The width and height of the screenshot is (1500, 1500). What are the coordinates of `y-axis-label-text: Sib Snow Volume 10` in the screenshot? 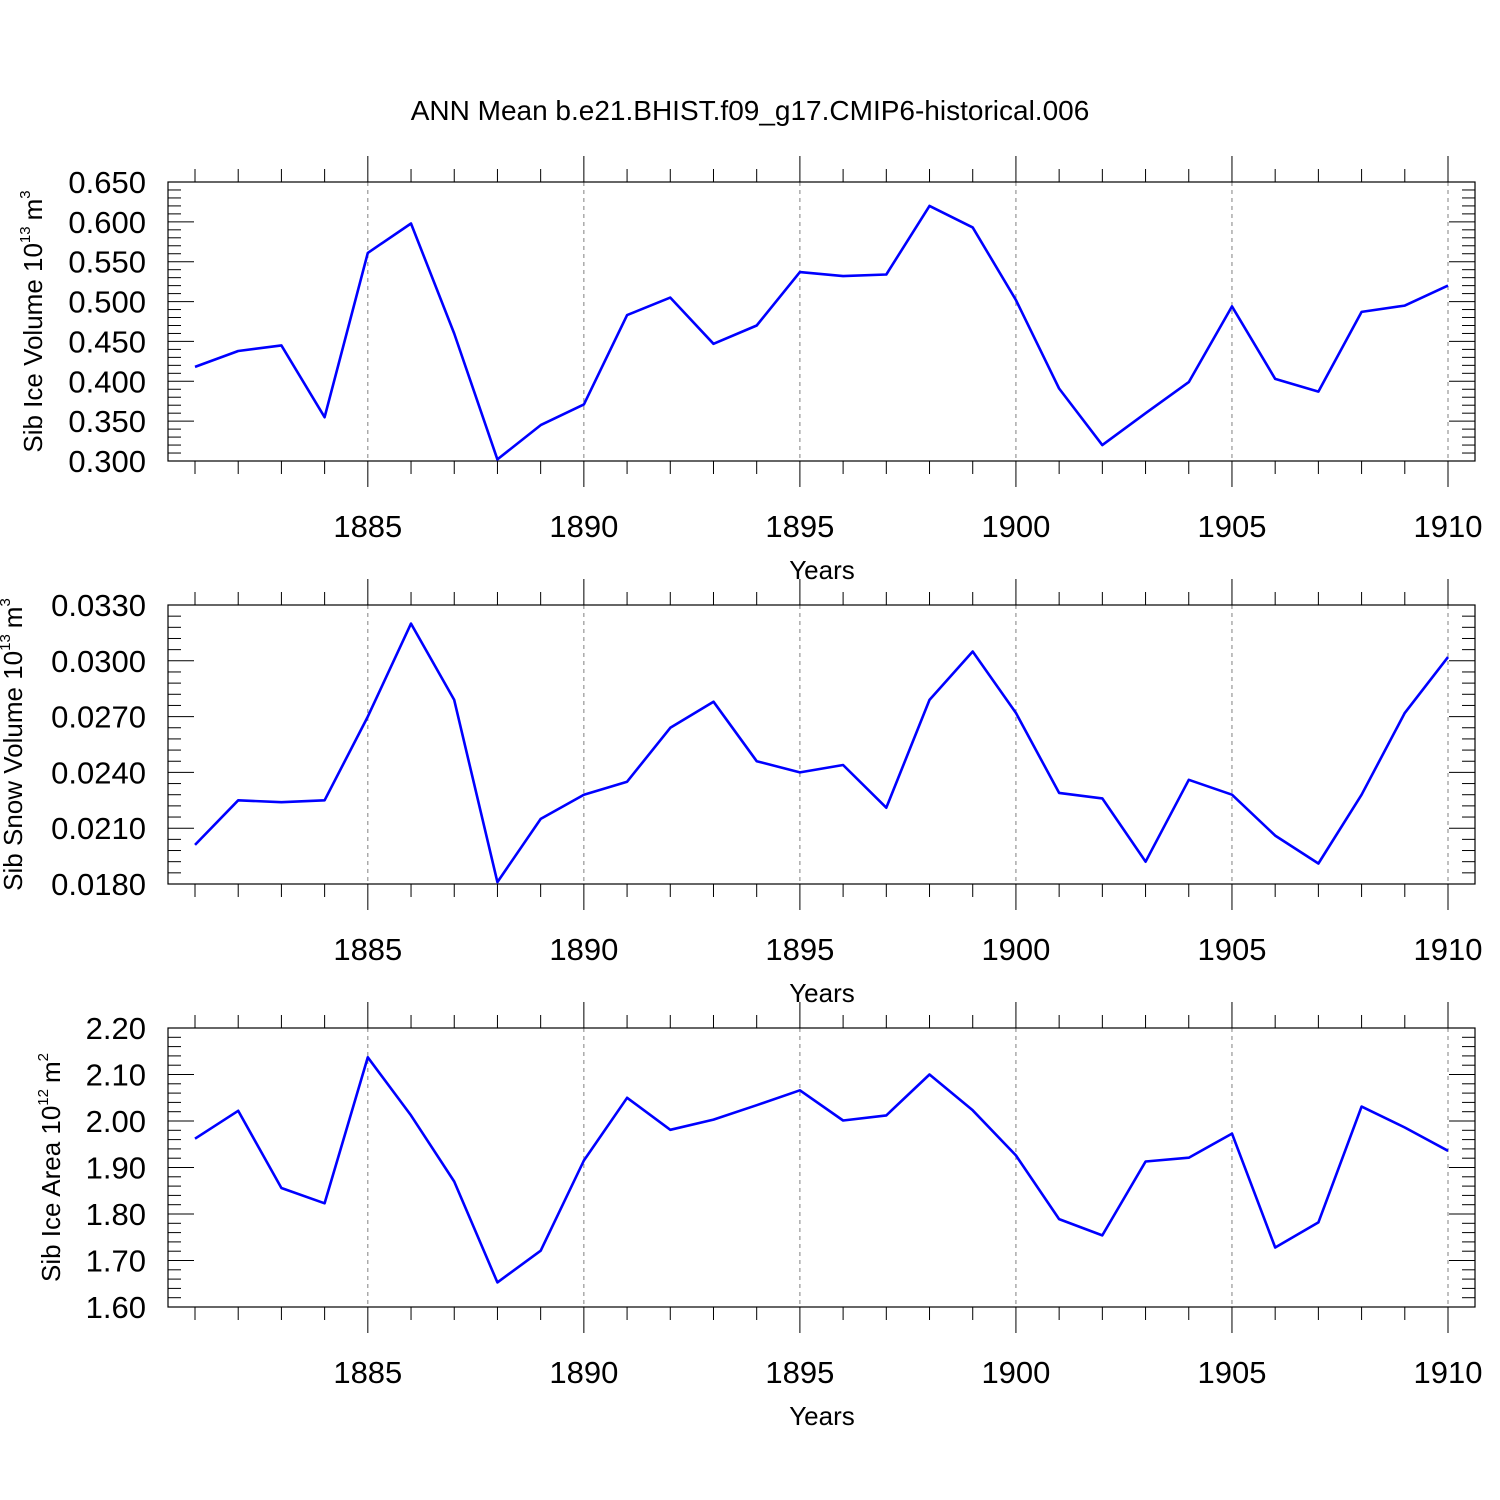 It's located at (14, 771).